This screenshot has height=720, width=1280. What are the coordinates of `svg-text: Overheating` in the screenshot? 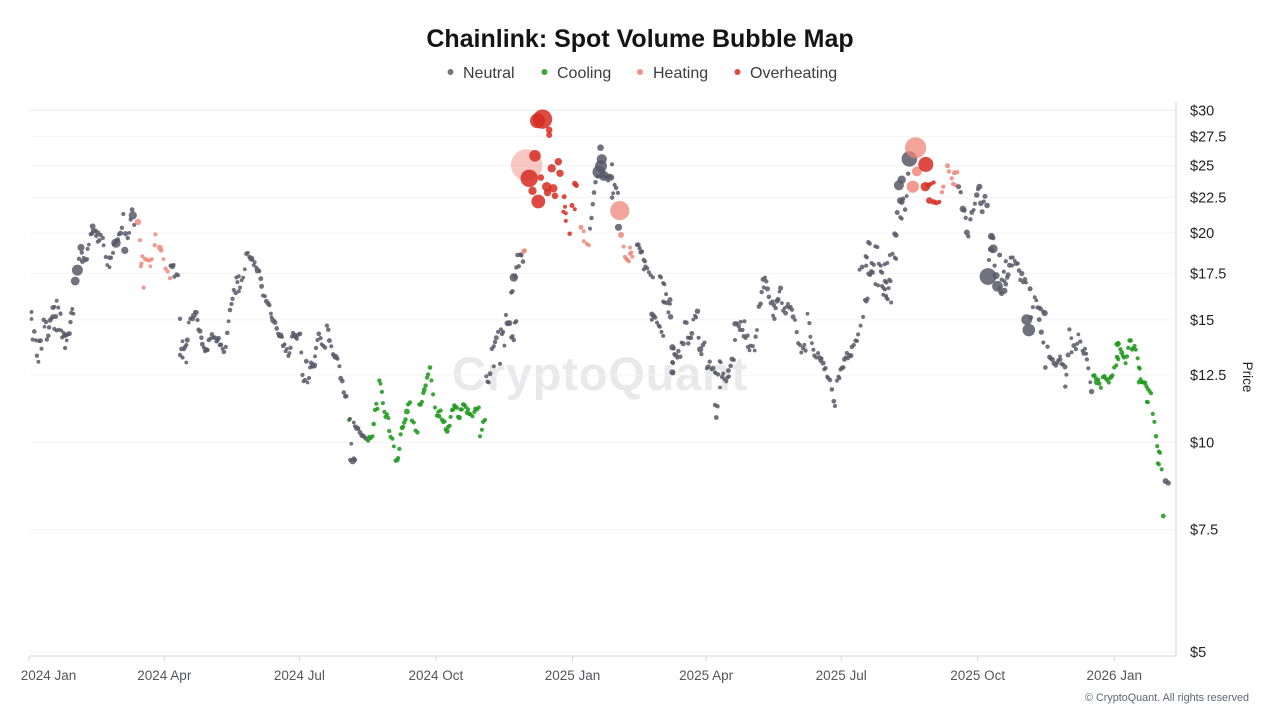 It's located at (793, 73).